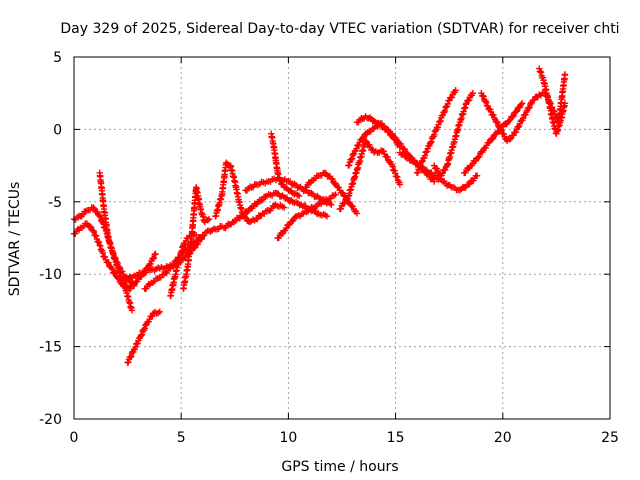 The image size is (640, 480). I want to click on y-tick-label: -20, so click(50, 420).